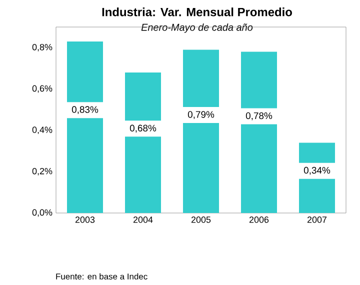 The image size is (360, 285). I want to click on x-tick-label: 2007, so click(317, 219).